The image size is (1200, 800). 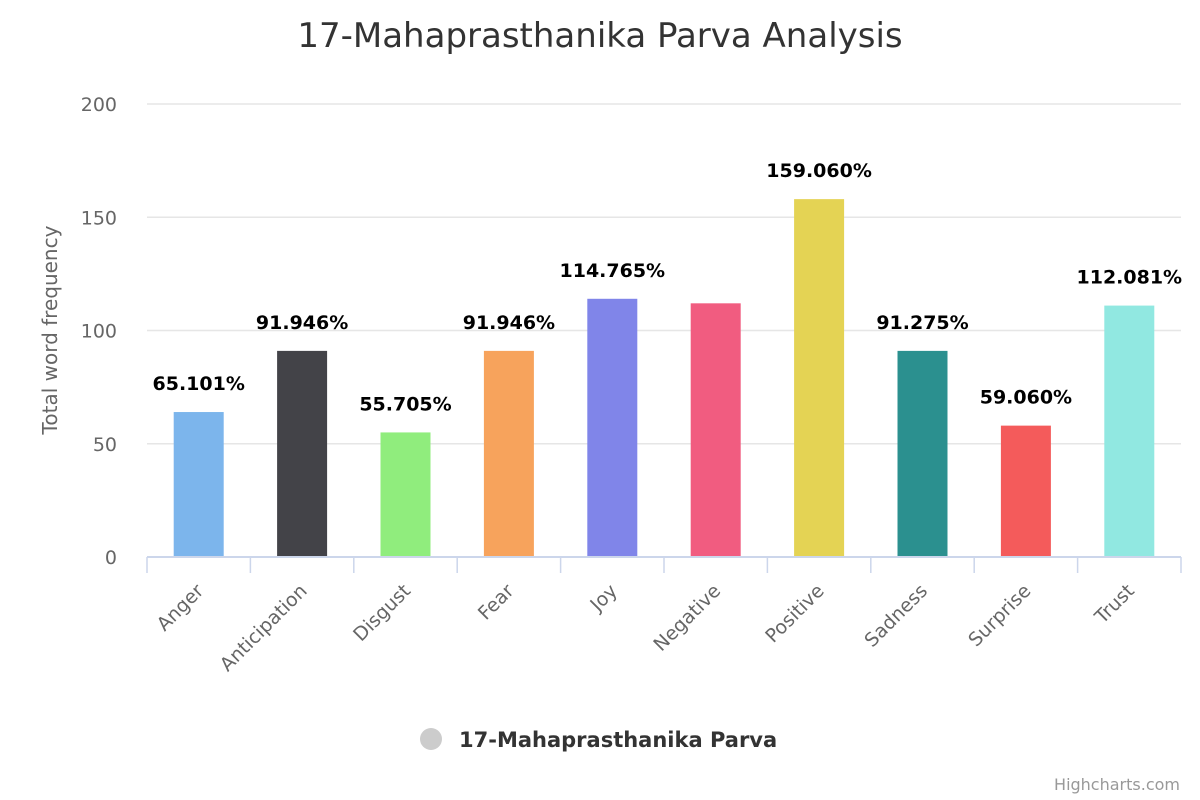 What do you see at coordinates (613, 271) in the screenshot?
I see `data-label: 114.765%` at bounding box center [613, 271].